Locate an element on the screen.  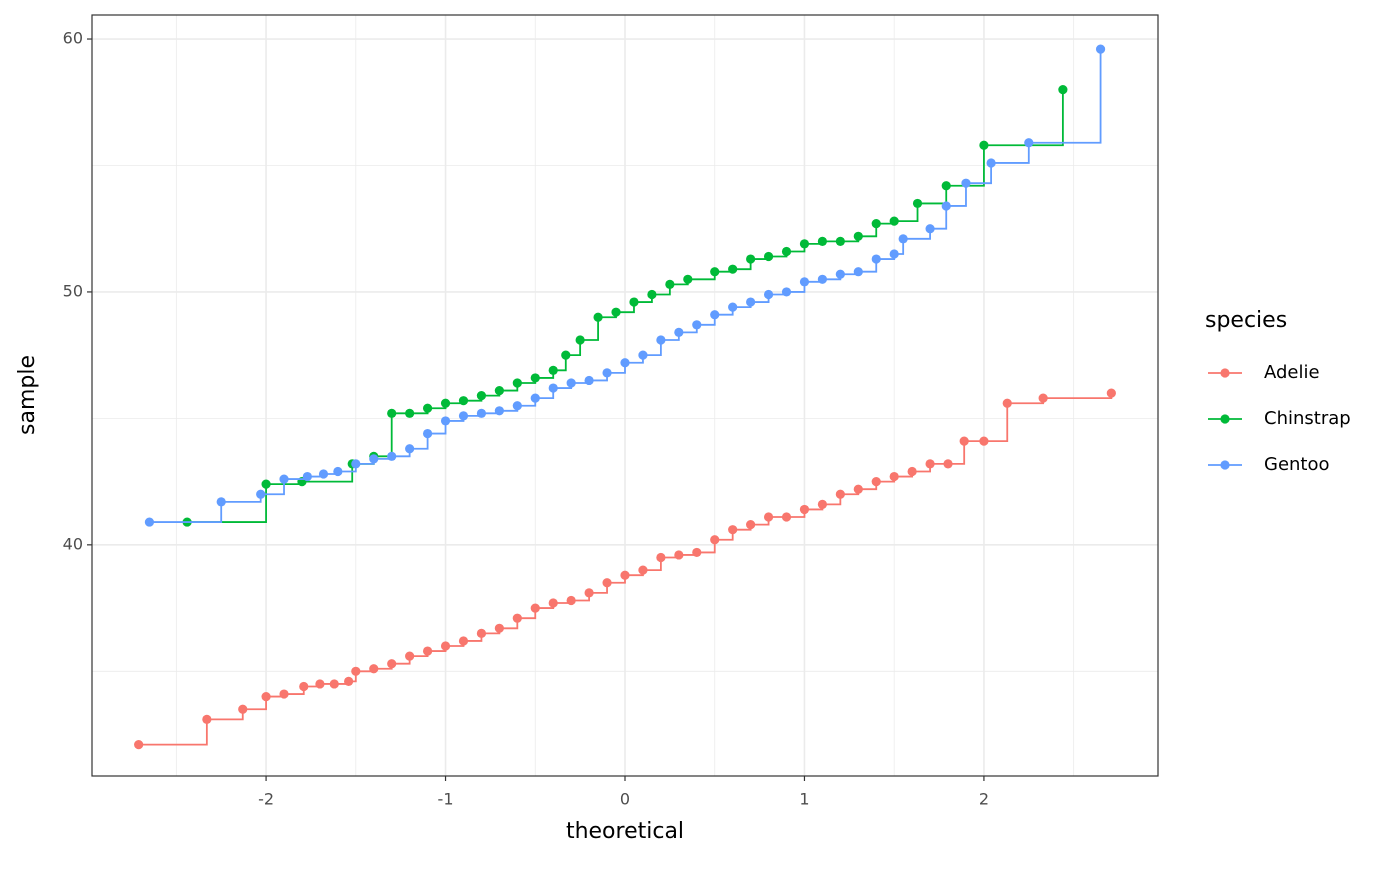
y-tick-label: 60 is located at coordinates (73, 38).